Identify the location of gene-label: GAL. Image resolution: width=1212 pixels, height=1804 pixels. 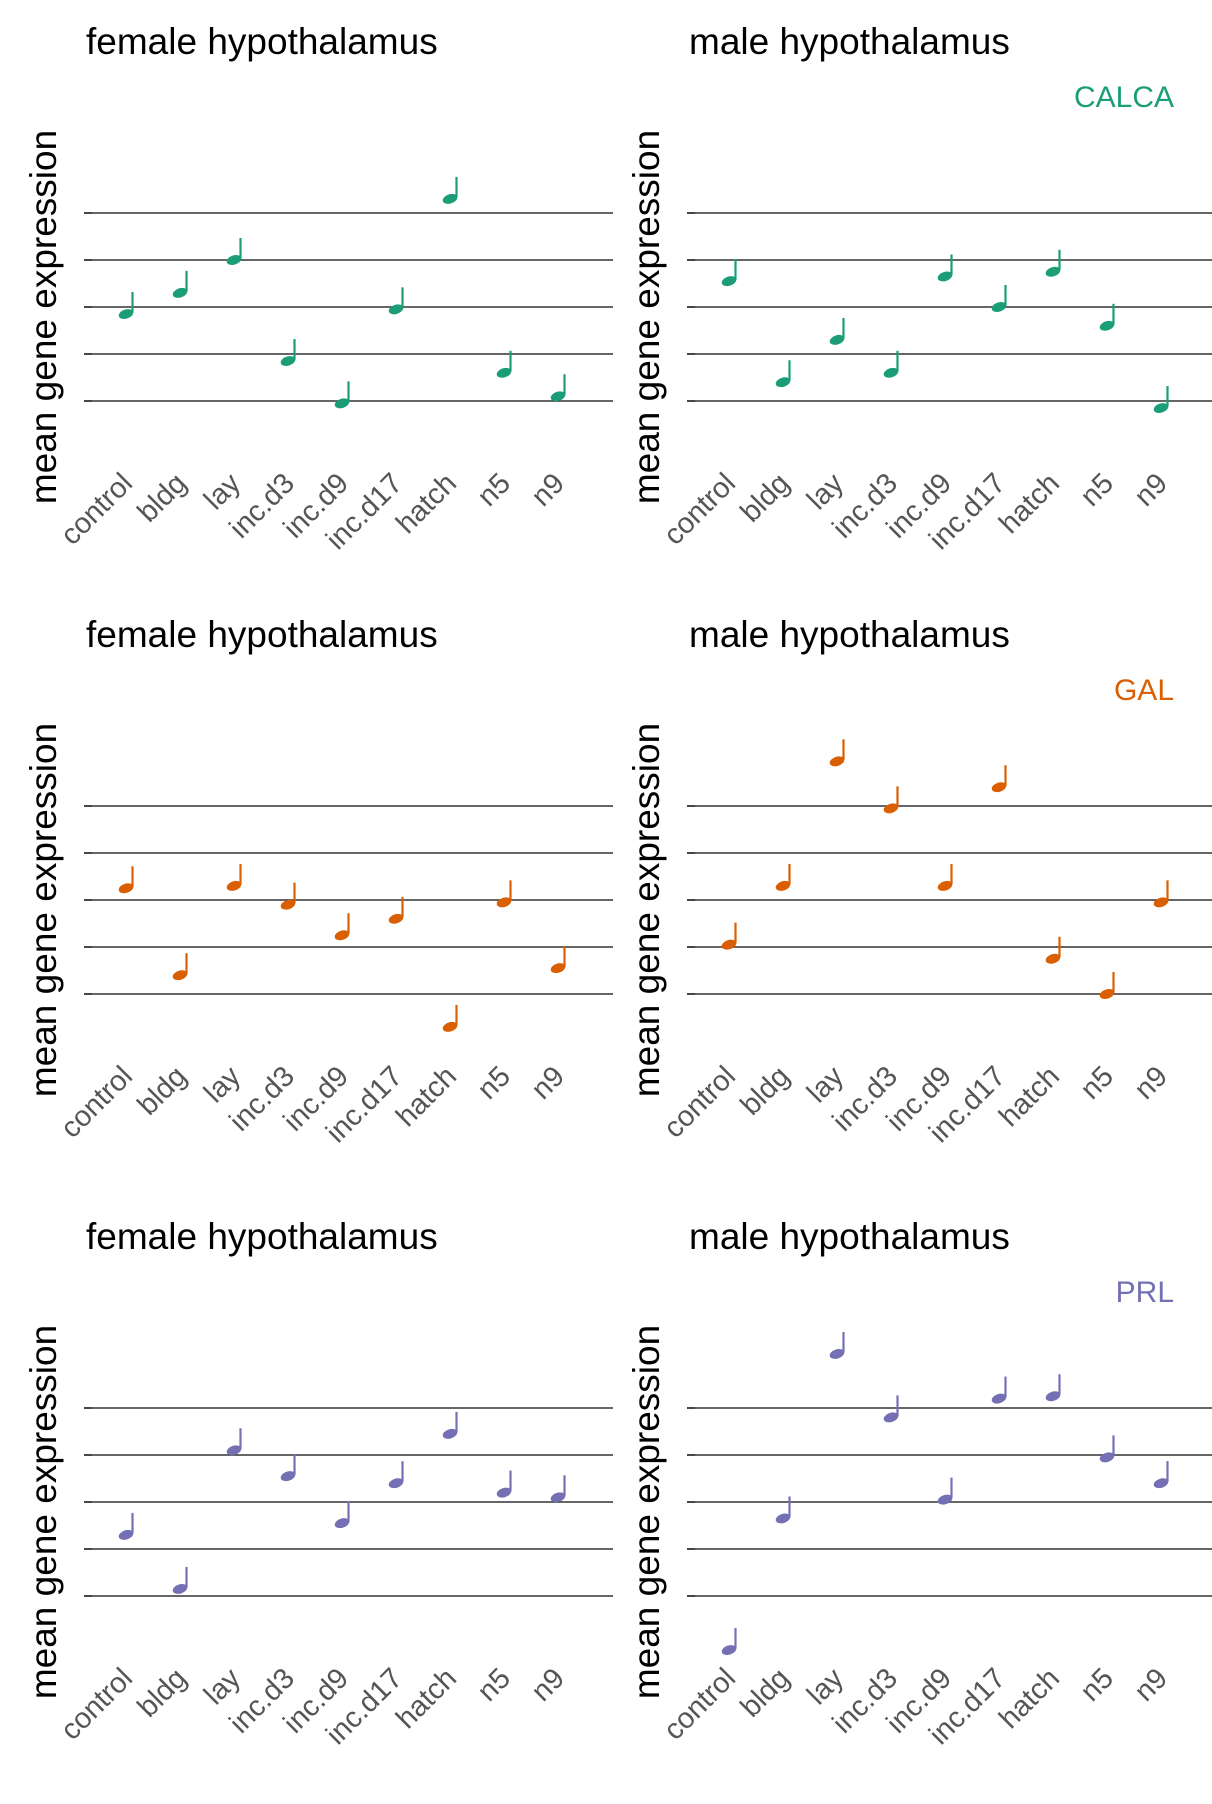
(1144, 690).